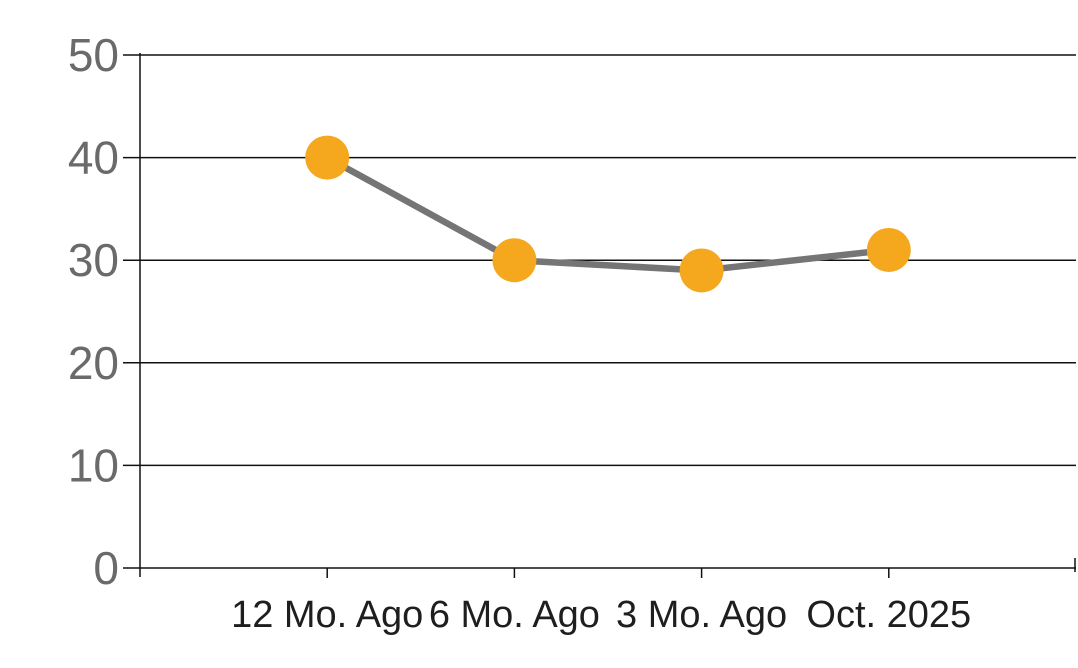  I want to click on x-axis-tick-label: 6 Mo. Ago, so click(514, 615).